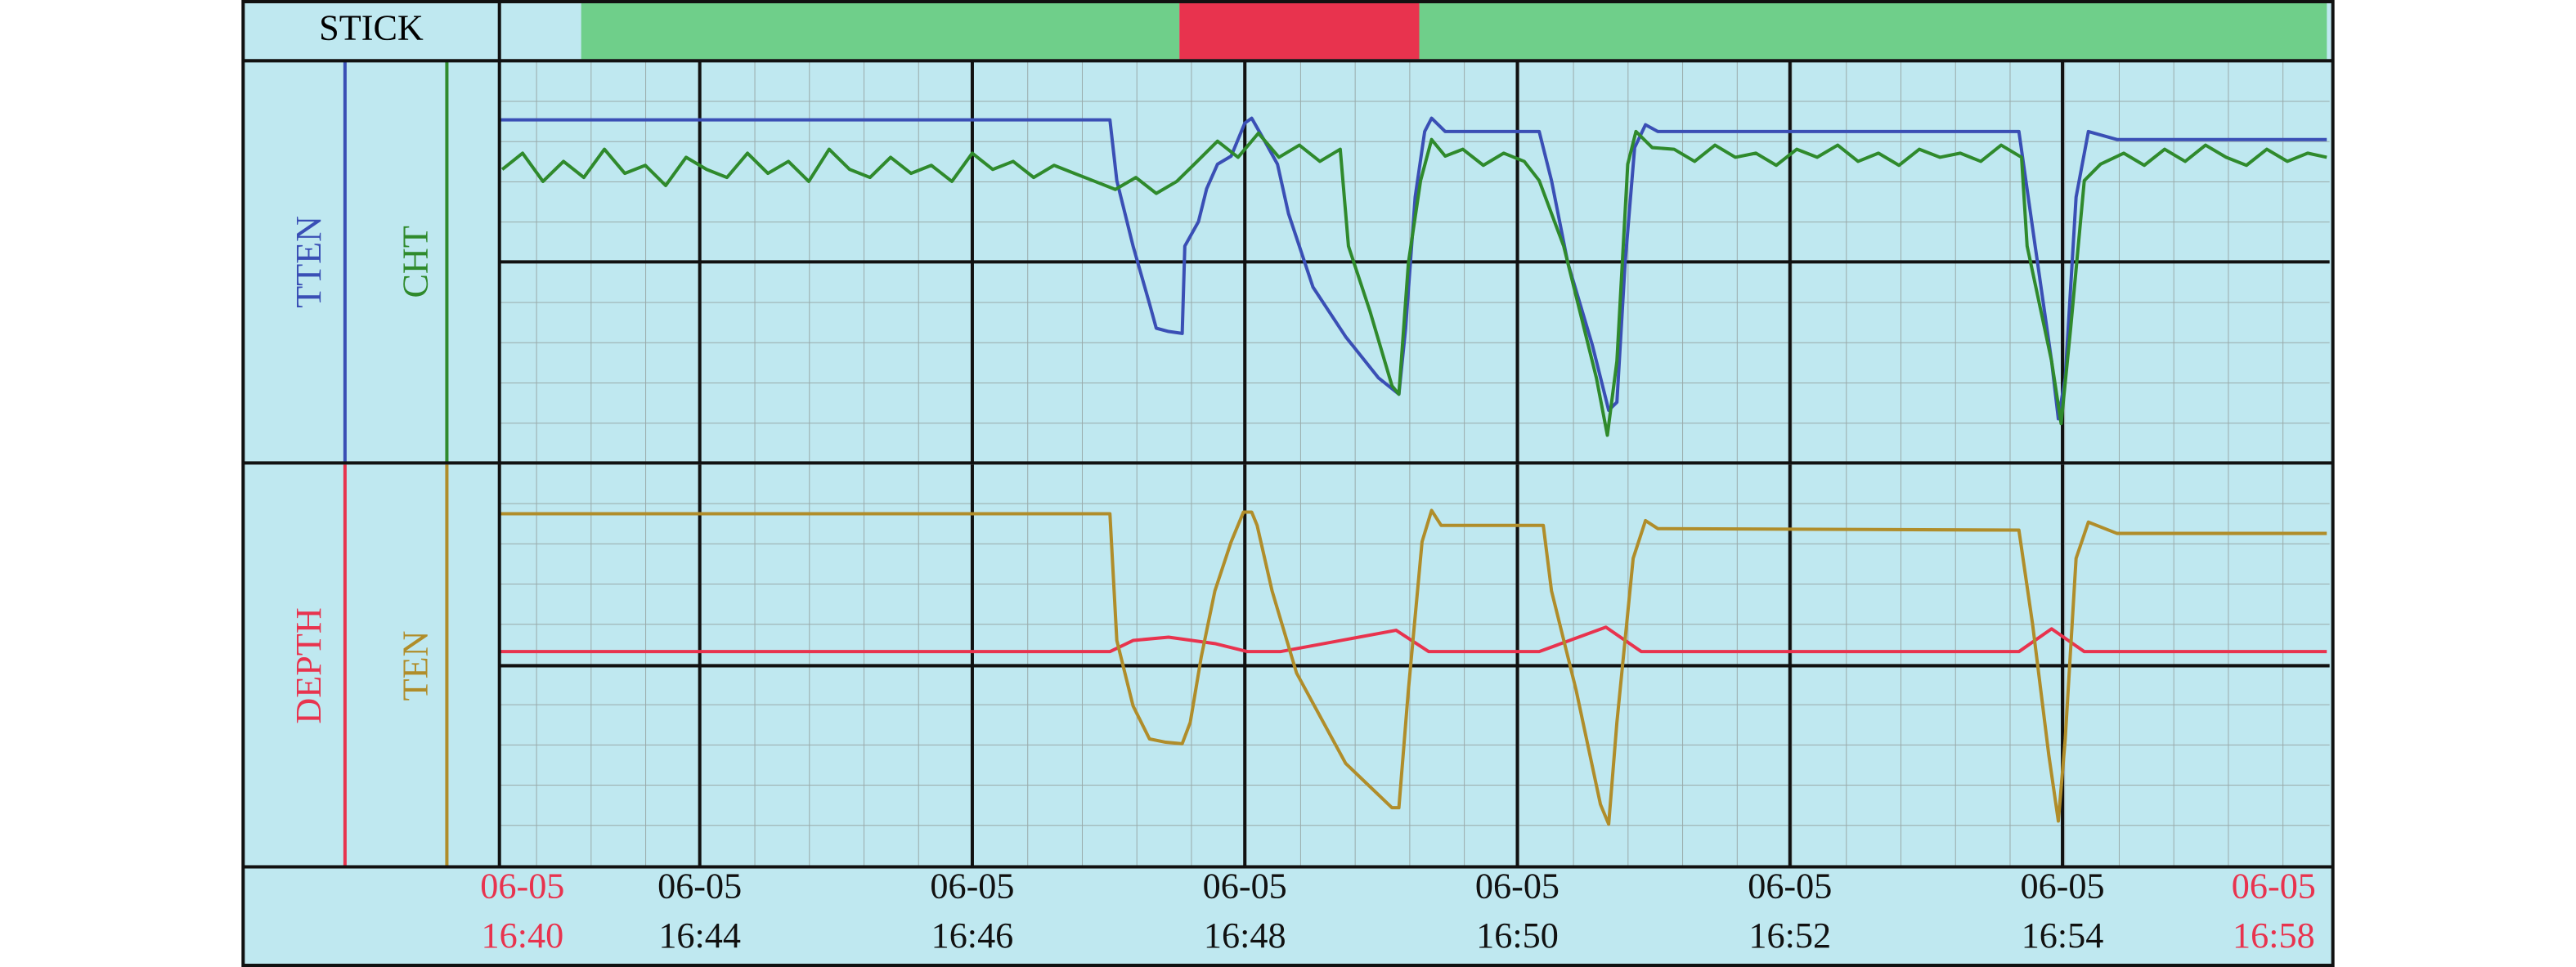  Describe the element at coordinates (1790, 911) in the screenshot. I see `x-tick-label: 06-05 16:52` at that location.